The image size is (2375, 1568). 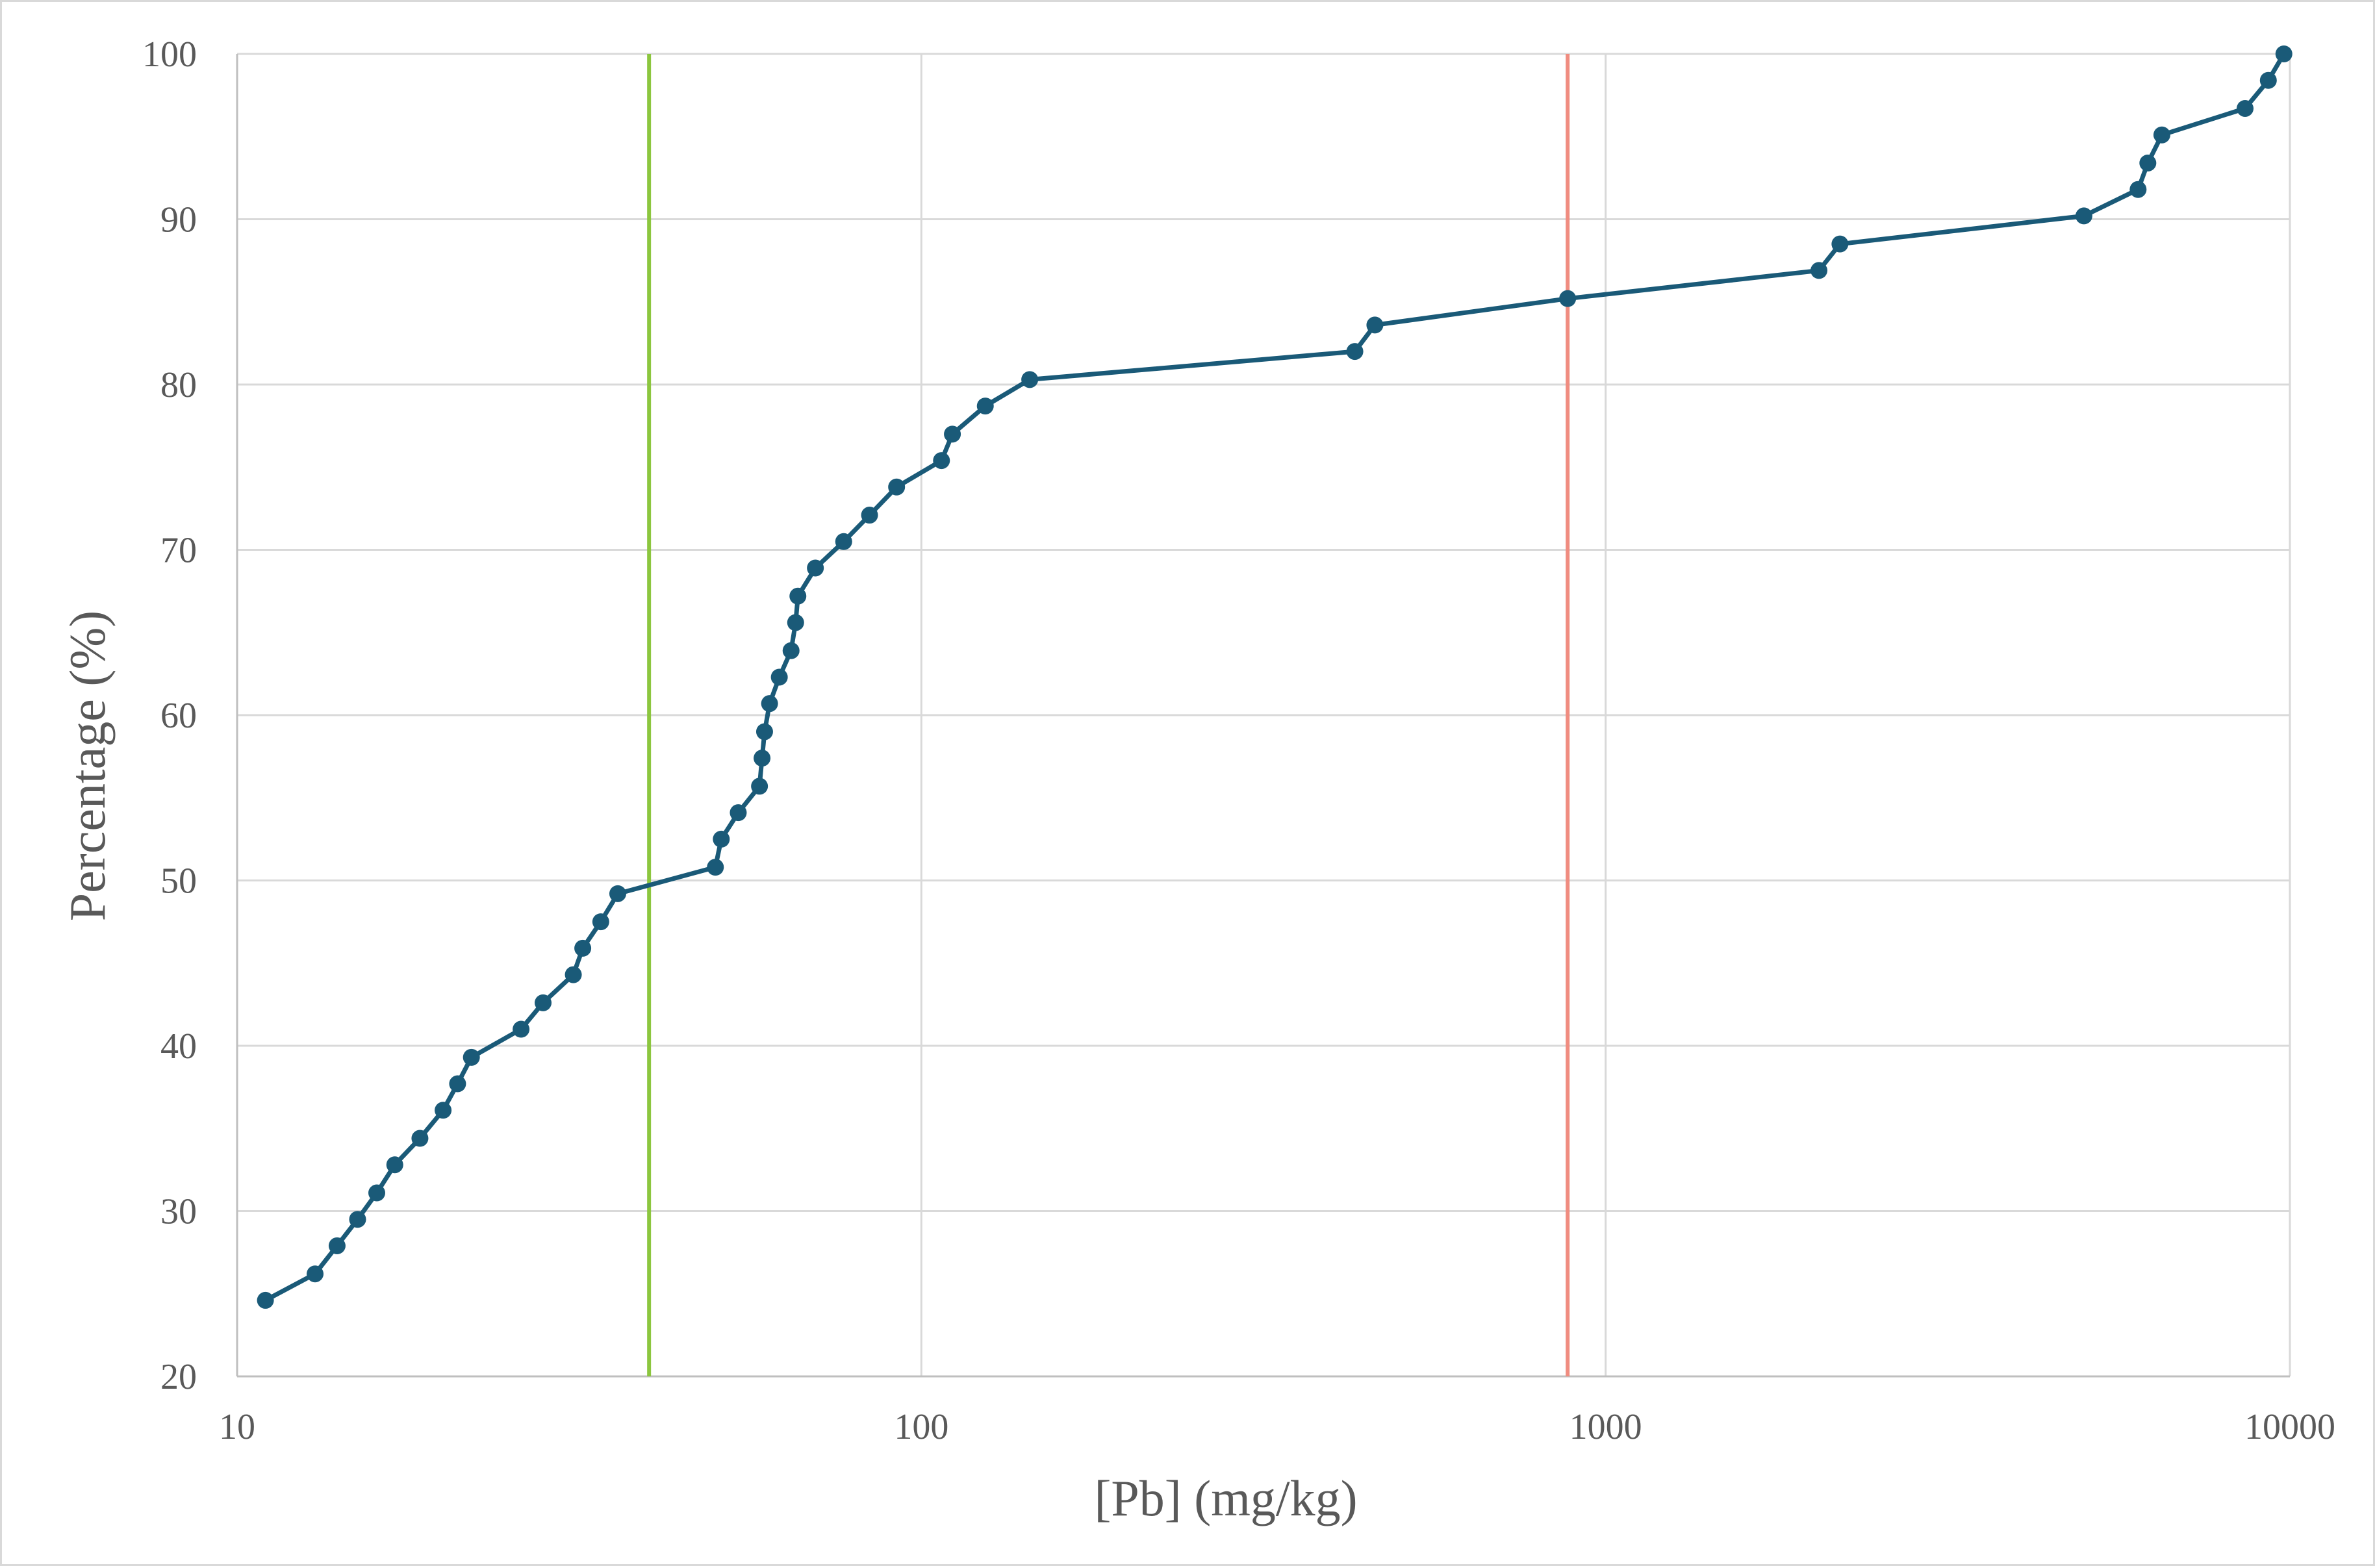 What do you see at coordinates (178, 385) in the screenshot?
I see `y-tick-label: 80` at bounding box center [178, 385].